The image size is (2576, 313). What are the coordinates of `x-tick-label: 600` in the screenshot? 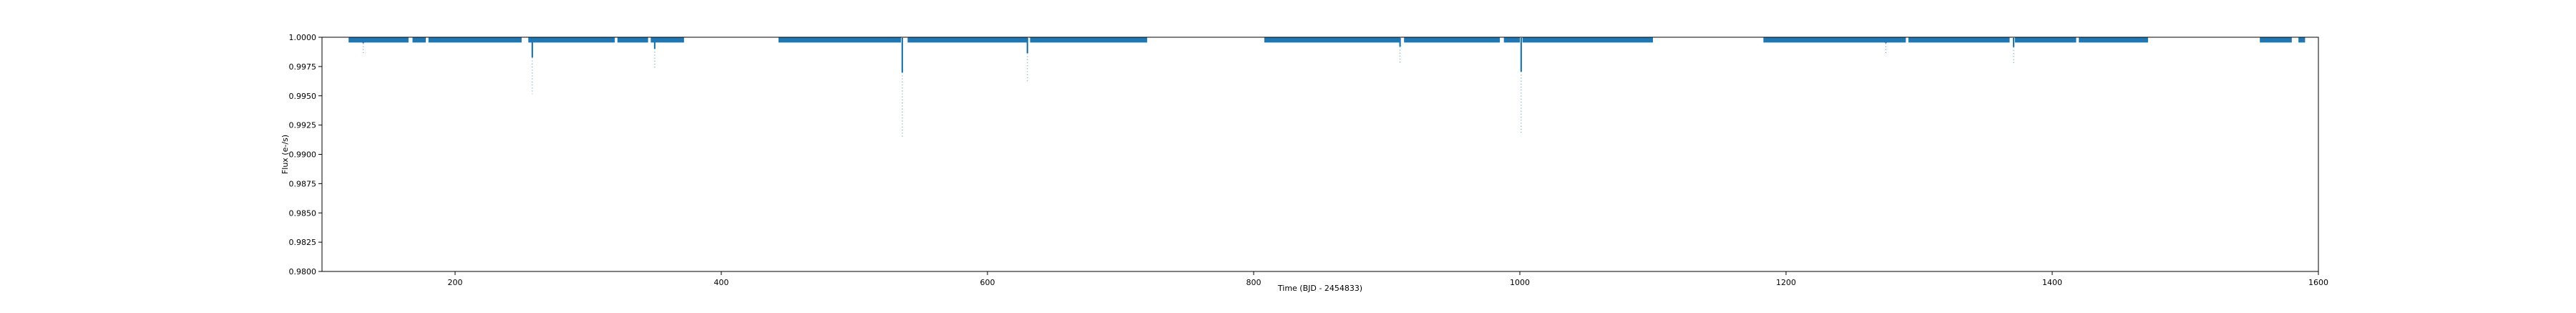 It's located at (987, 283).